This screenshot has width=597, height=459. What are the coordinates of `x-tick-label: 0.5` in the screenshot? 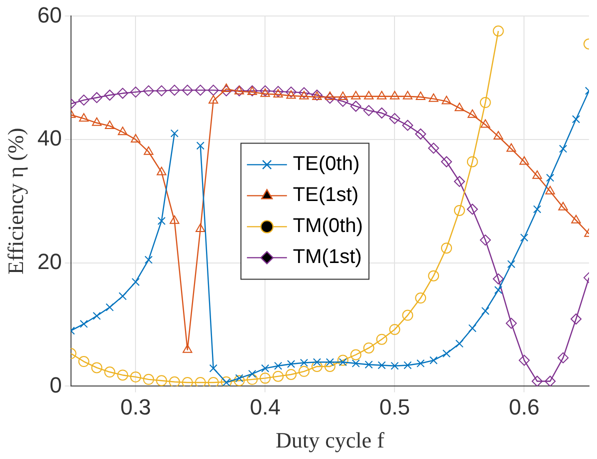 It's located at (394, 407).